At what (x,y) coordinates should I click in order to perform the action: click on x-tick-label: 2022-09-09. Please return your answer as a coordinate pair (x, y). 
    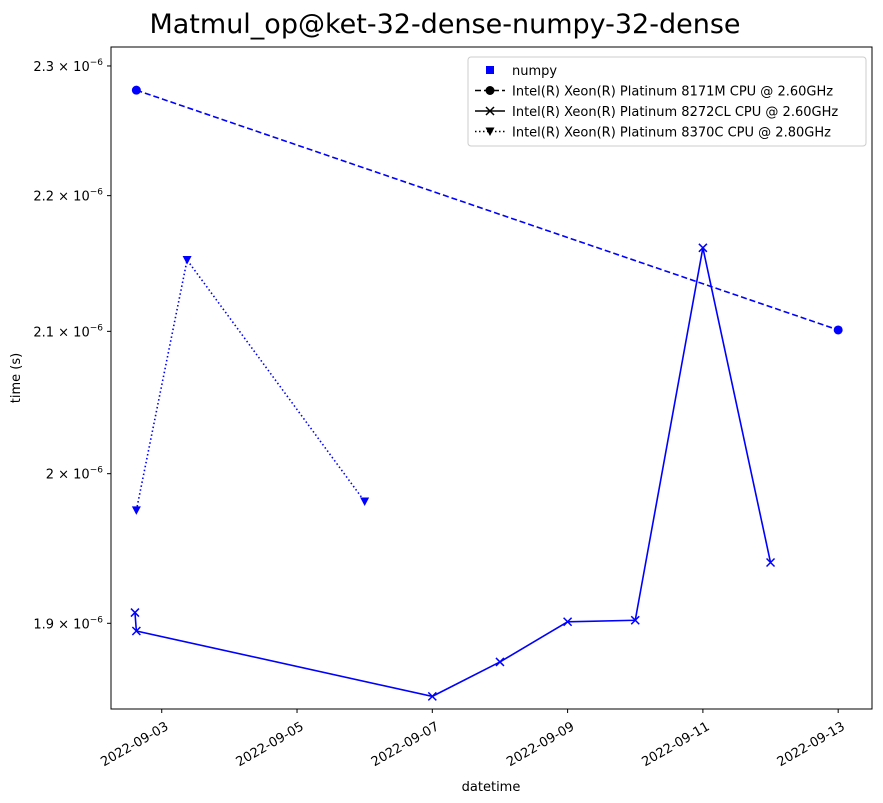
    Looking at the image, I should click on (540, 744).